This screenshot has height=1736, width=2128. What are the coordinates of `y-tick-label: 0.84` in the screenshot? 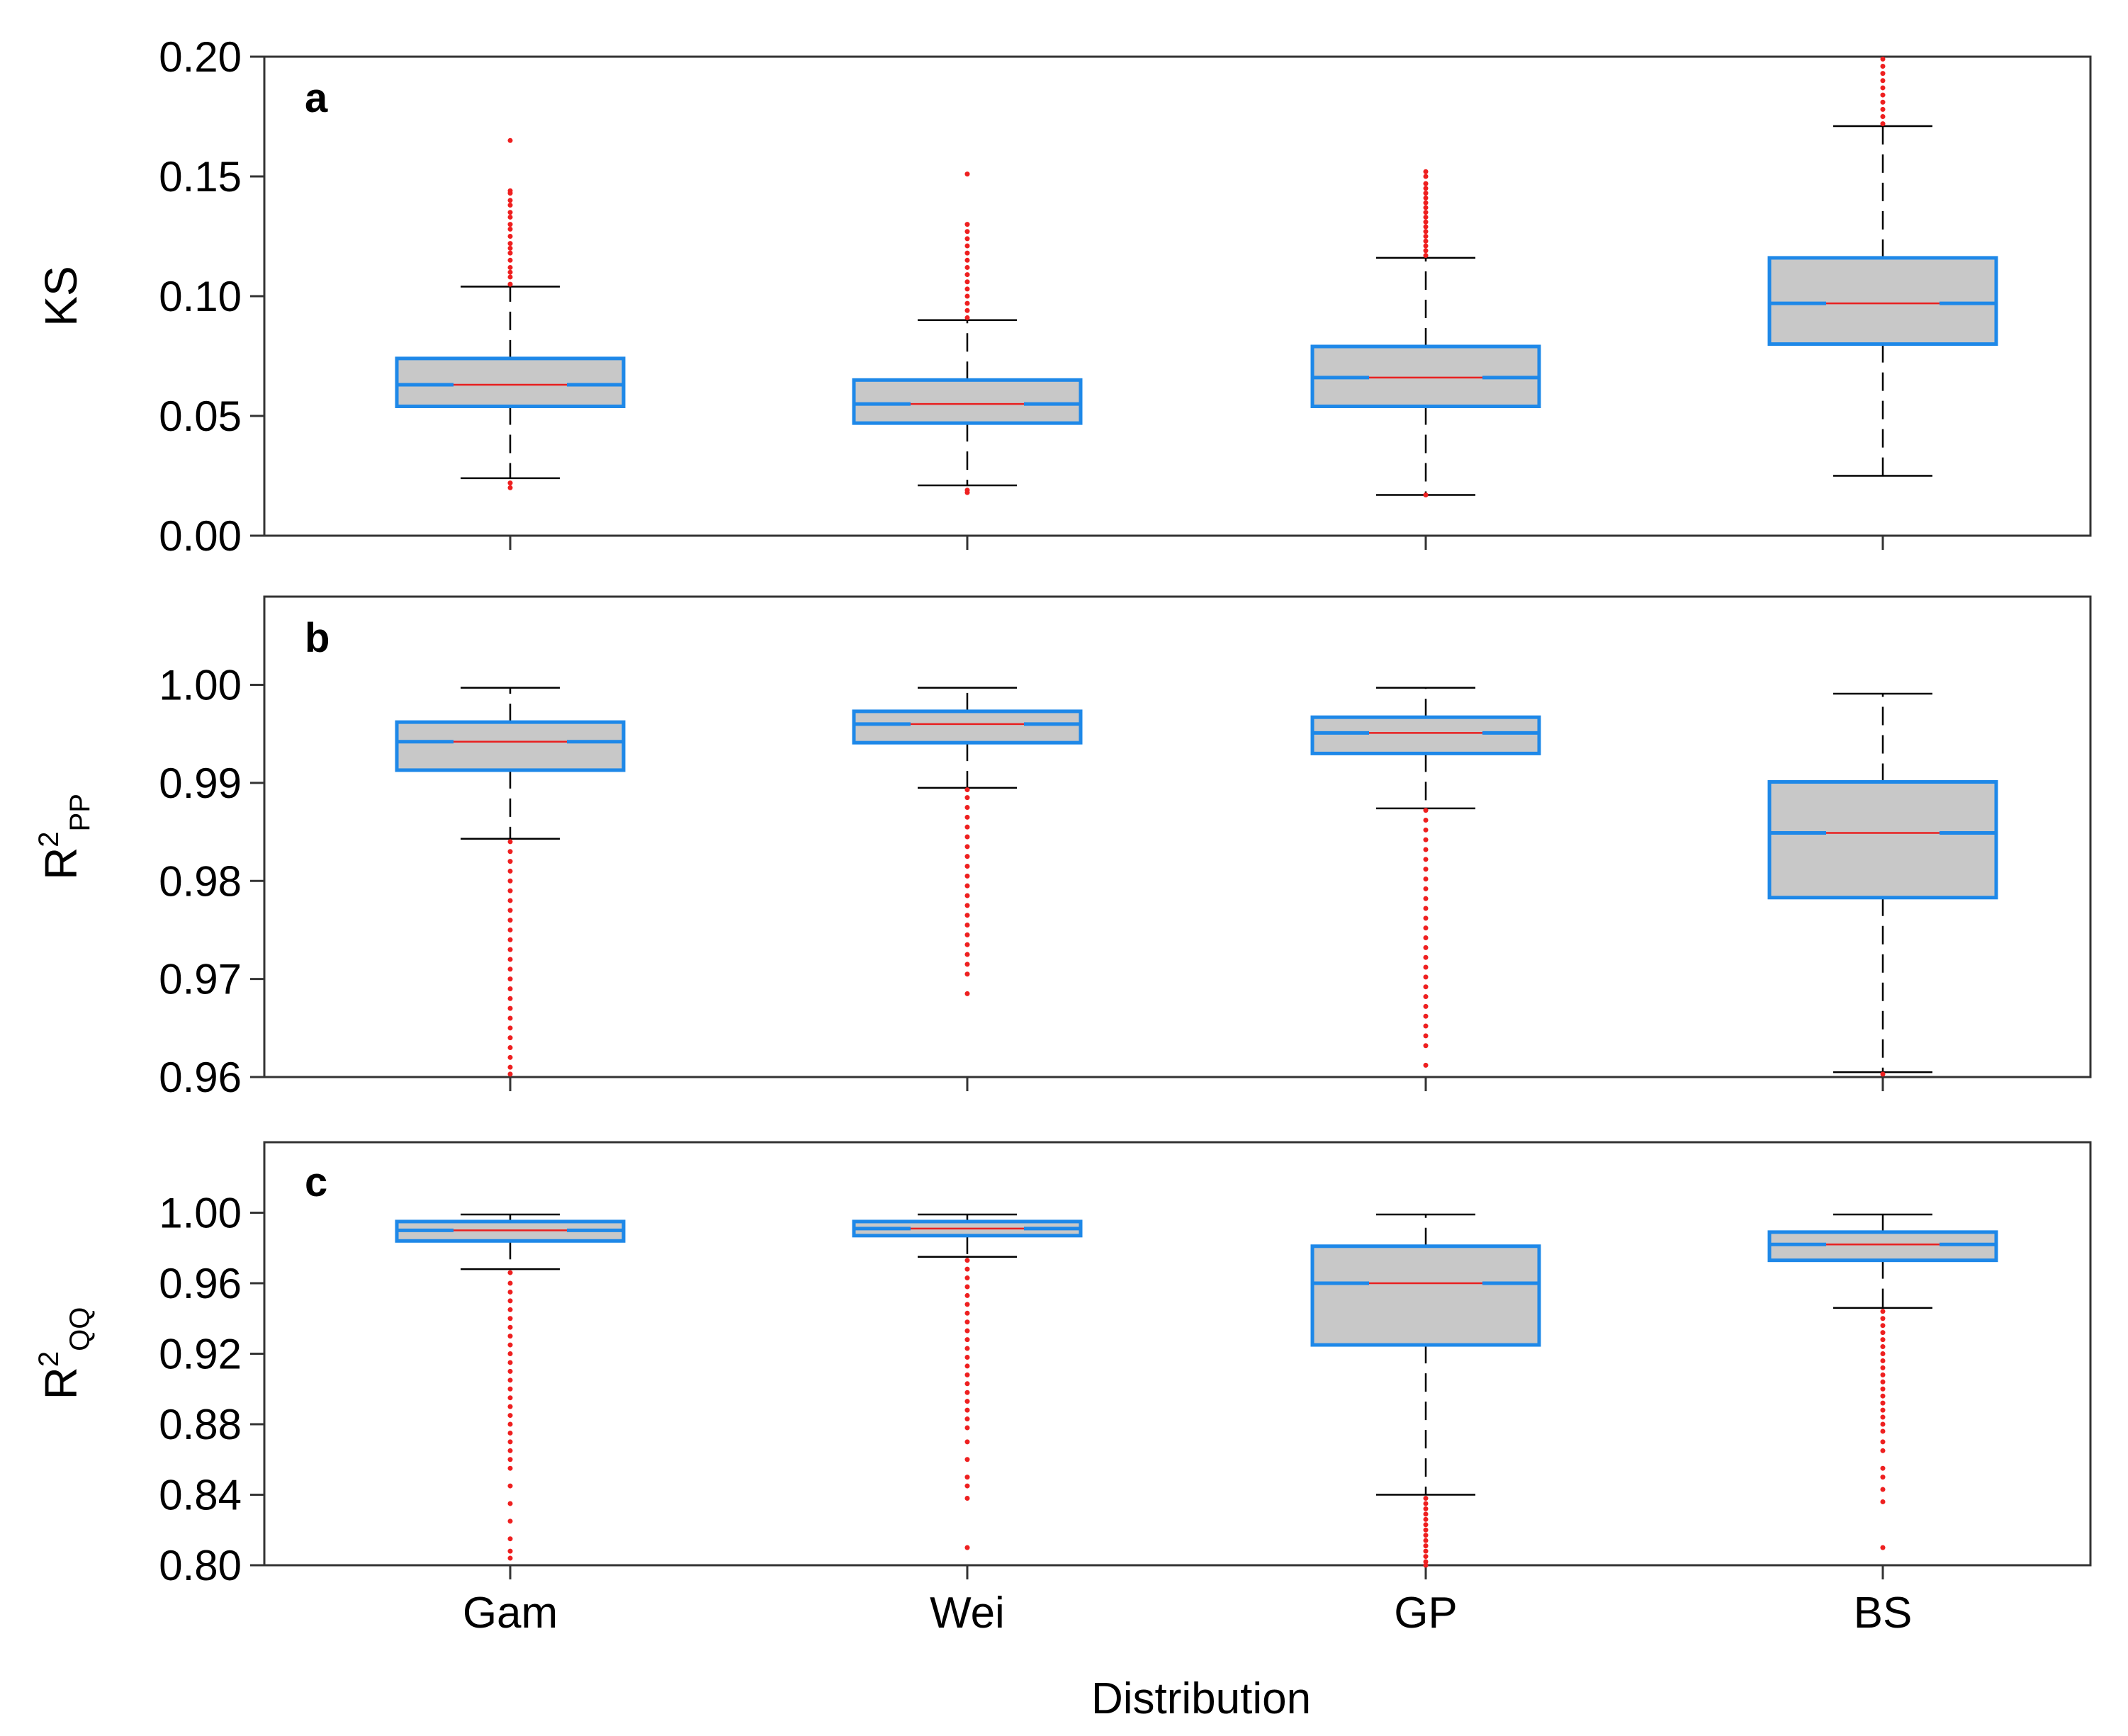 It's located at (200, 1495).